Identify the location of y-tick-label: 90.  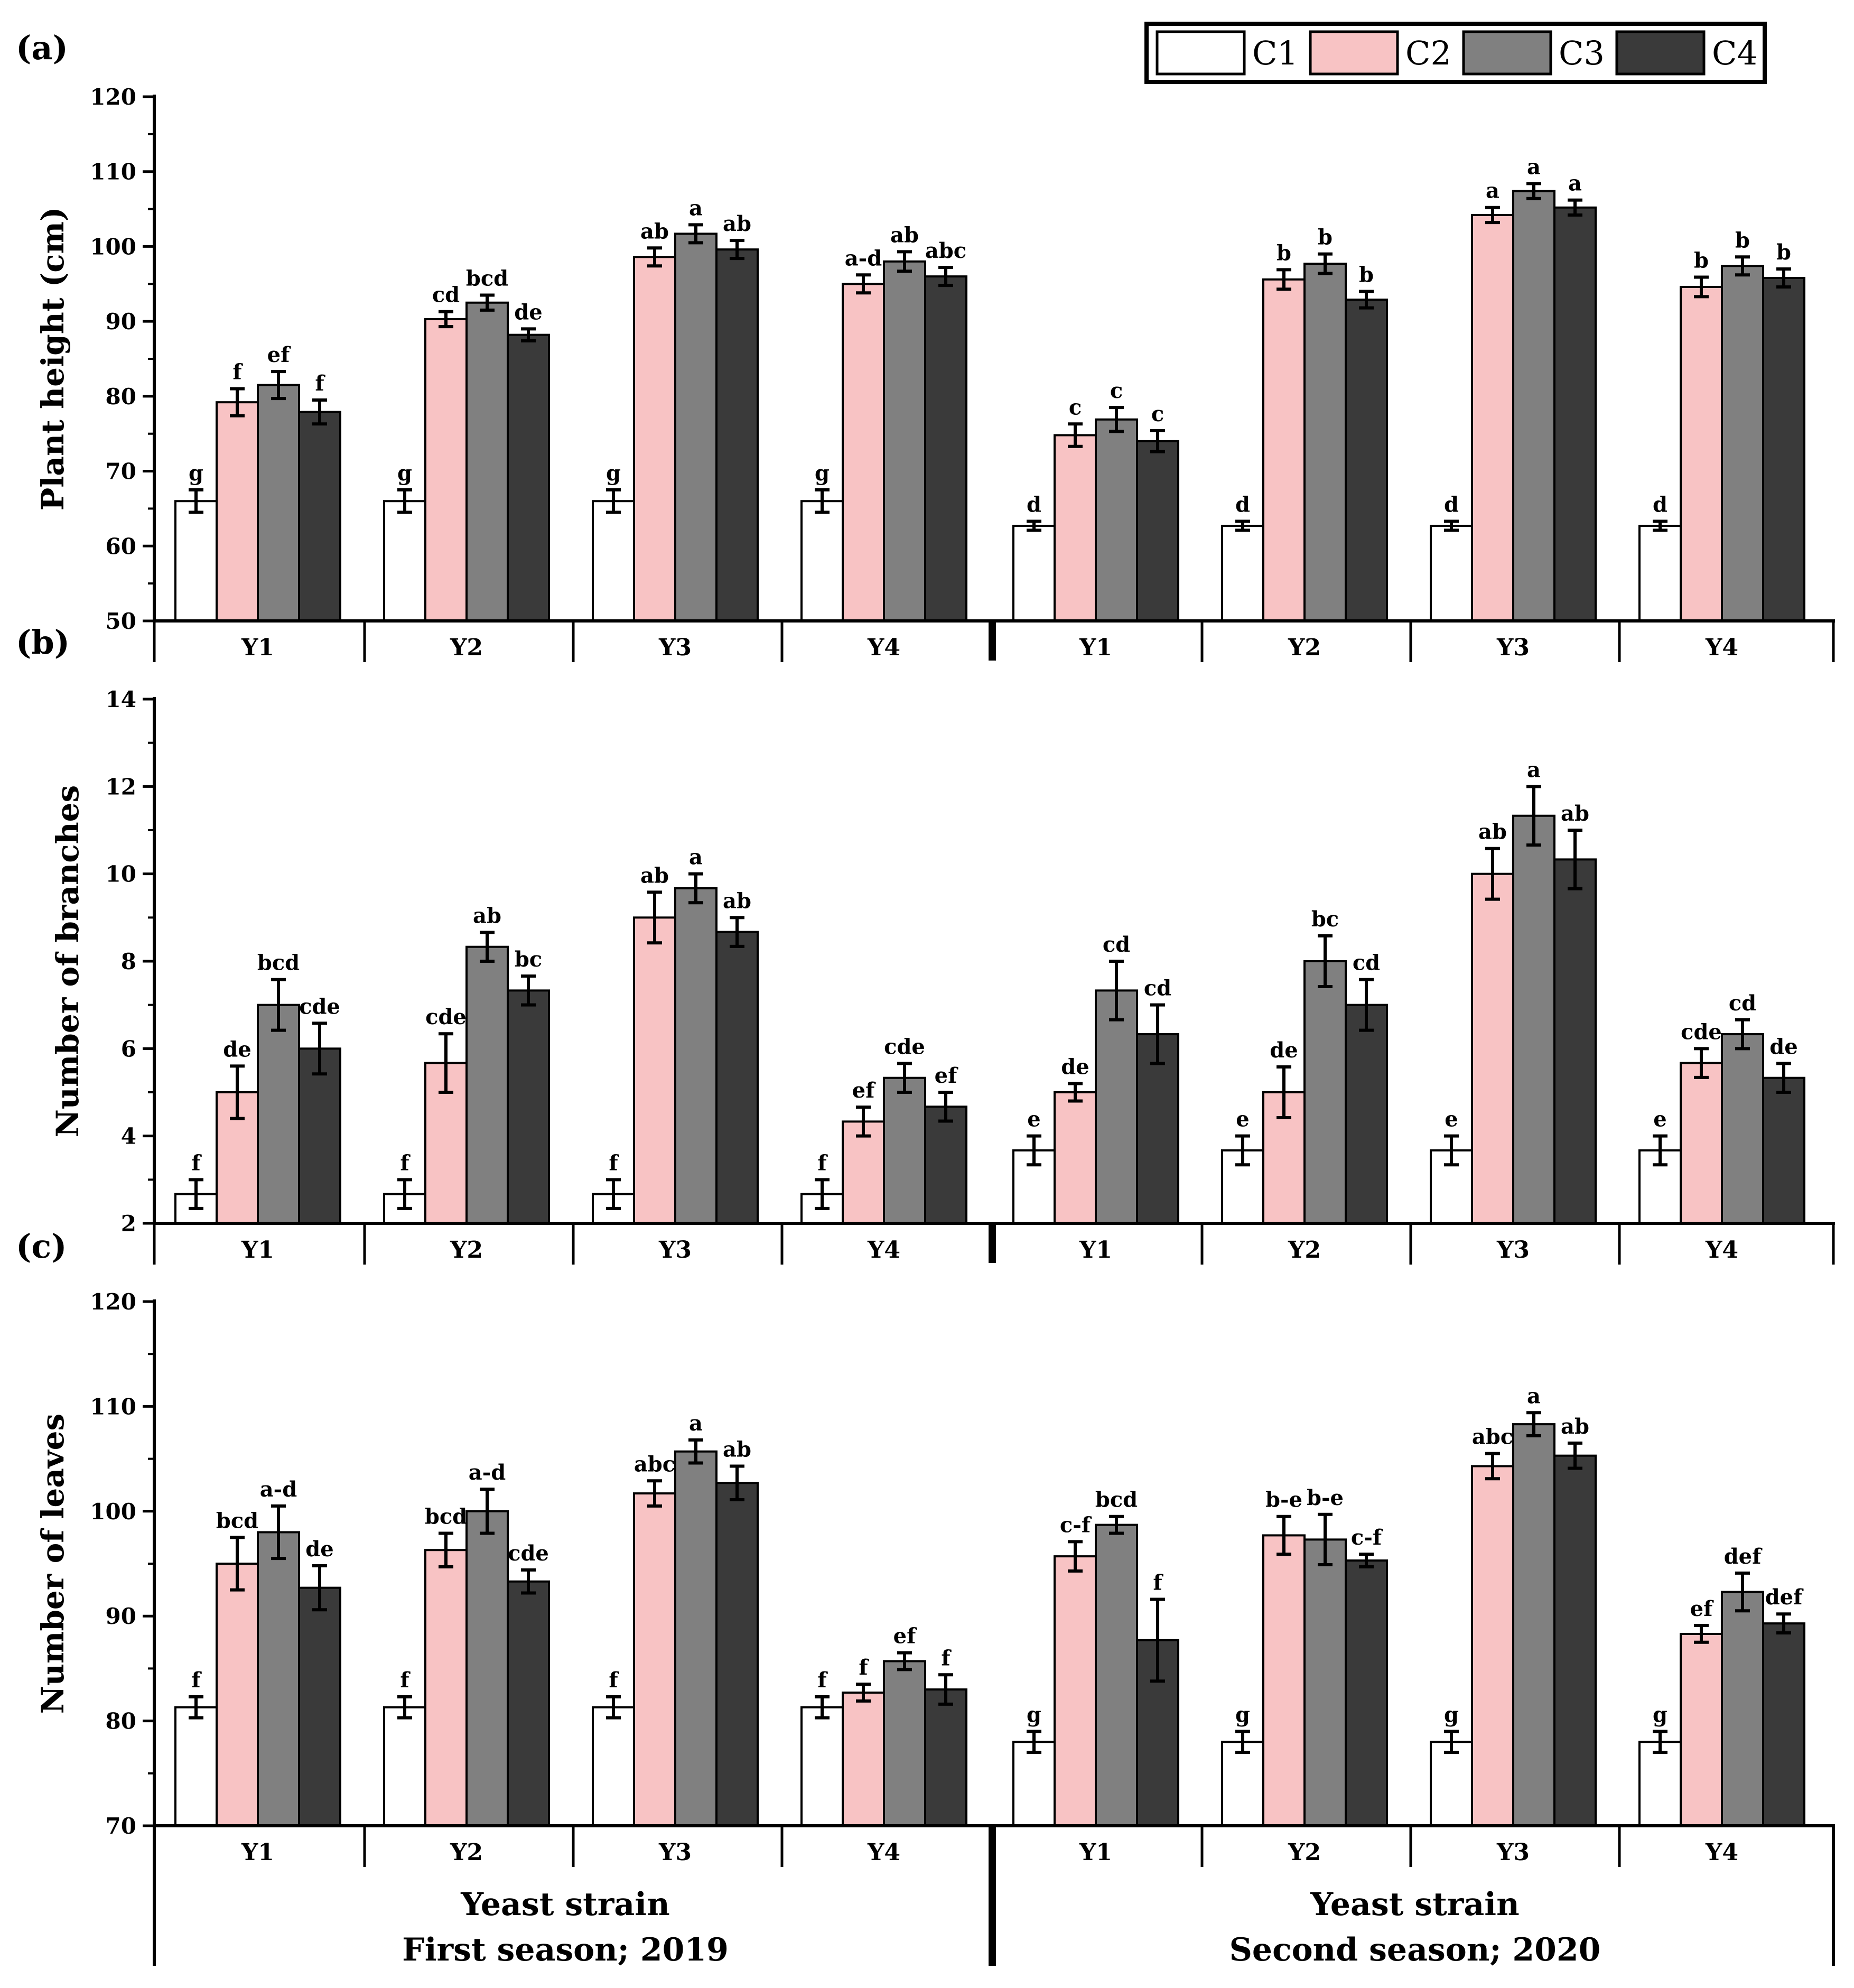
(121, 1616).